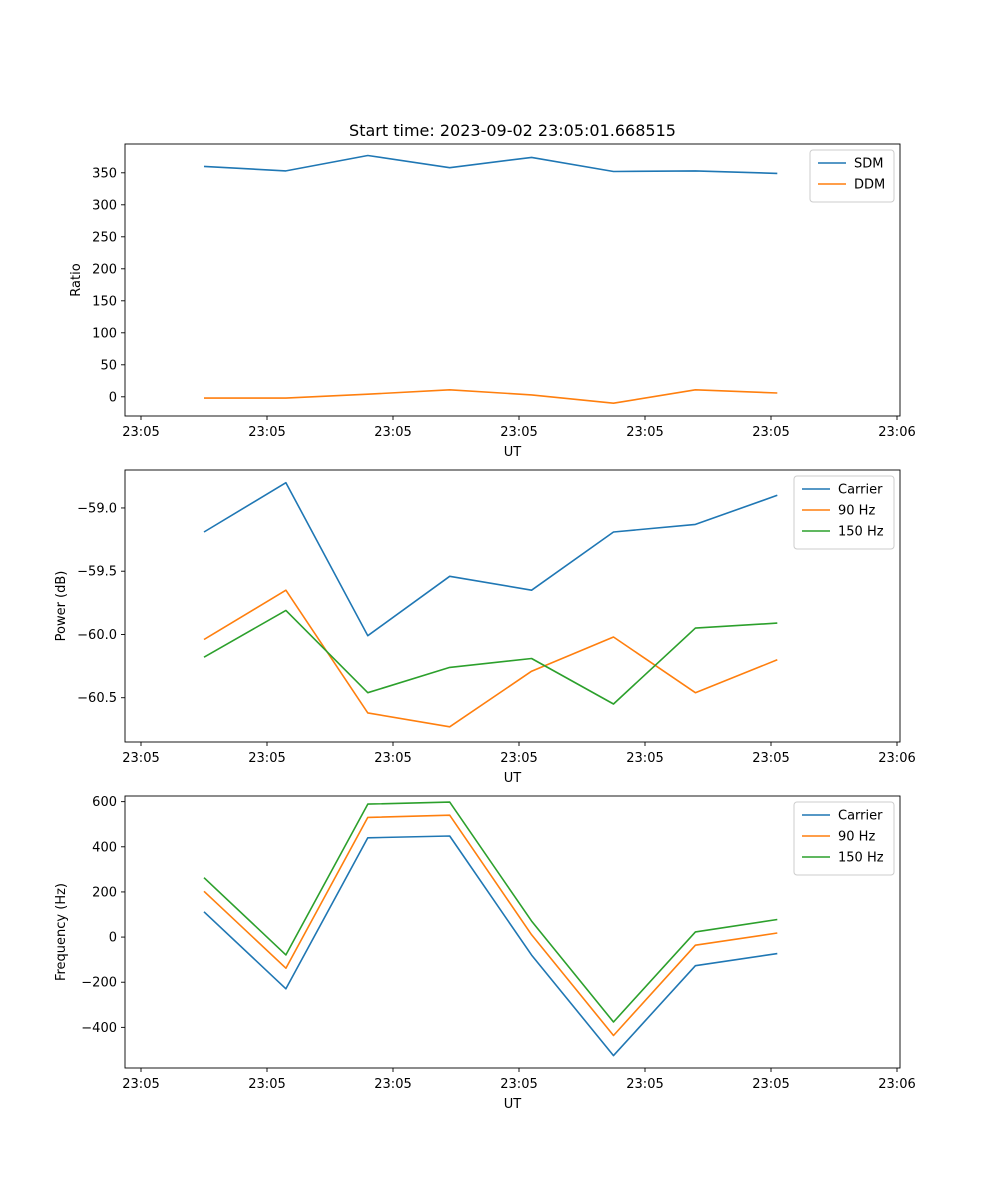  Describe the element at coordinates (869, 185) in the screenshot. I see `legend-label: DDM` at that location.